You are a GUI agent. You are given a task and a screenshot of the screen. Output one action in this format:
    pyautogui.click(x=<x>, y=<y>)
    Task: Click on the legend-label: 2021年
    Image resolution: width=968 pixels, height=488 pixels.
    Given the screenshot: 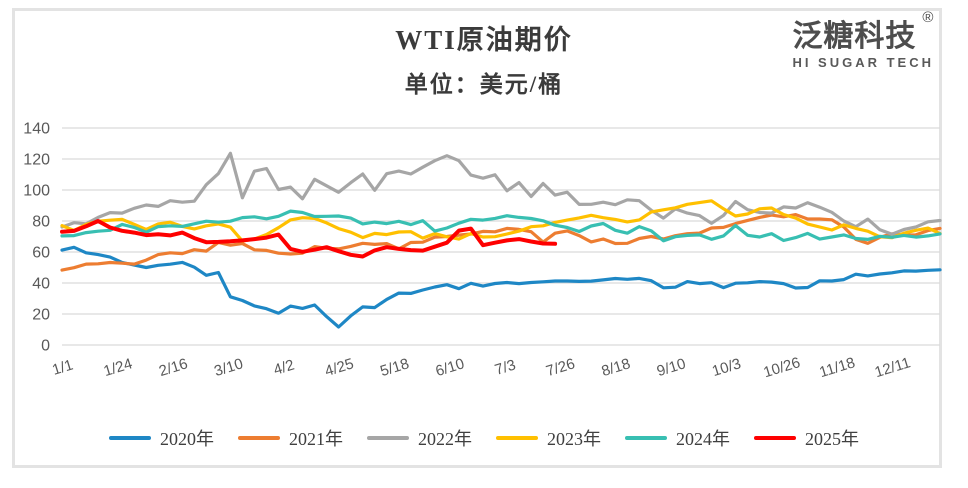 What is the action you would take?
    pyautogui.click(x=316, y=439)
    